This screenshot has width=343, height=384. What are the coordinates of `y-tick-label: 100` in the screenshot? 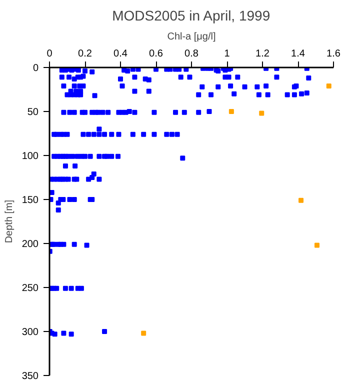 It's located at (30, 156).